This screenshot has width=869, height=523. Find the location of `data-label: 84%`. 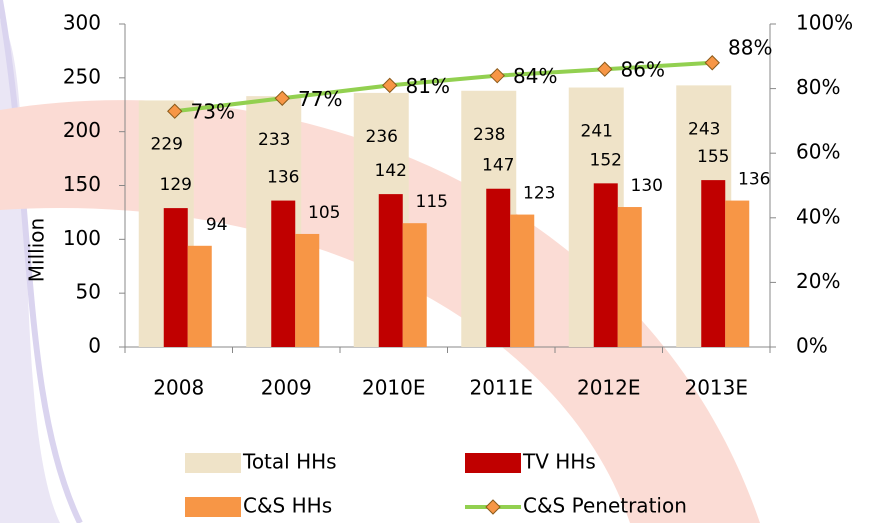

data-label: 84% is located at coordinates (535, 76).